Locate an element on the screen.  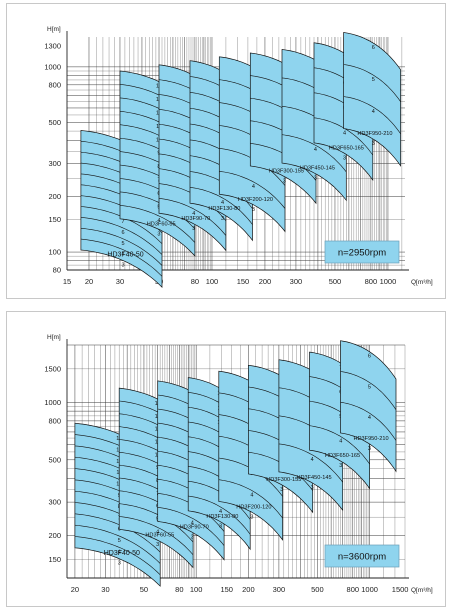
x-tick-labels: 15203050801001502003005008001000 is located at coordinates (229, 281).